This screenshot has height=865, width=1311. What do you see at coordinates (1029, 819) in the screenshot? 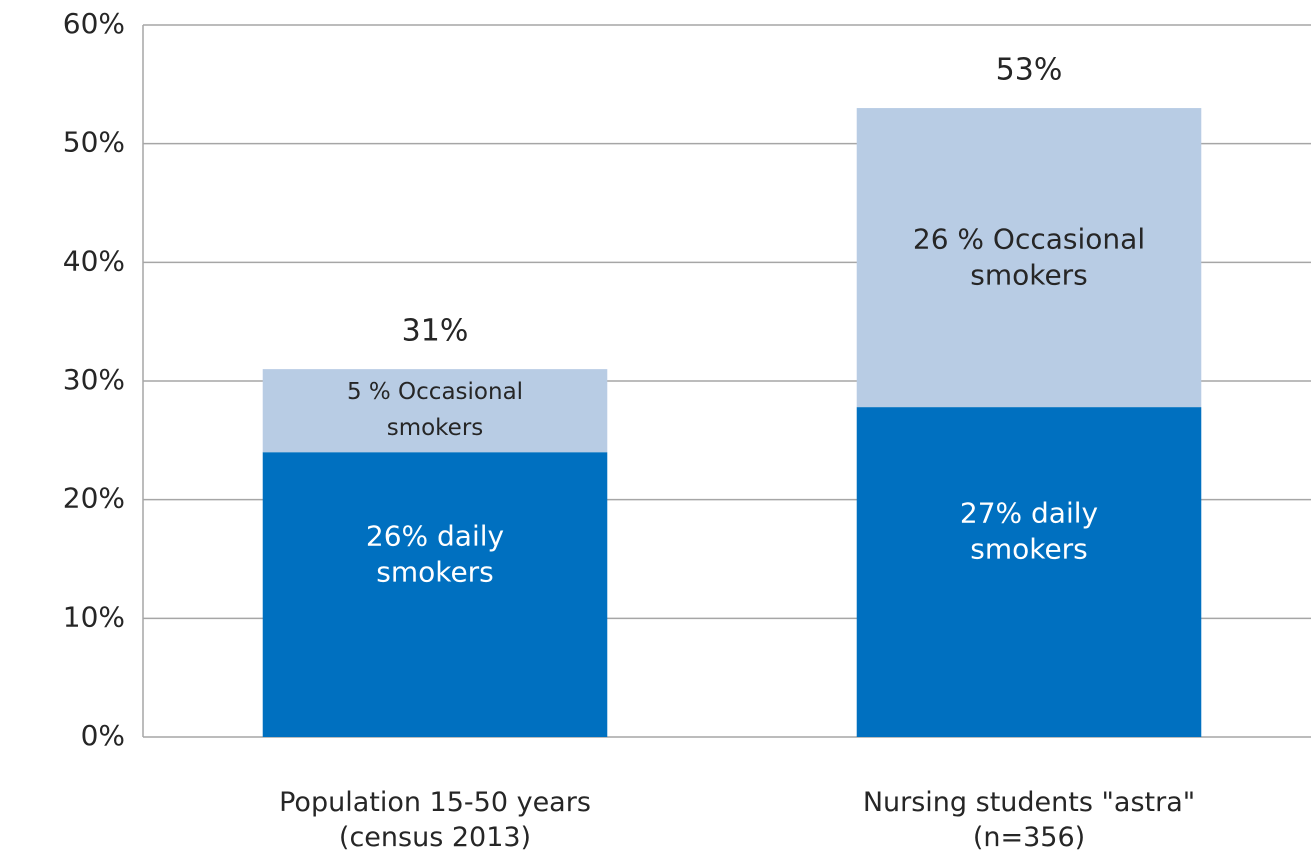
I see `x-tick-label: Nursing students "astra" (n=356)` at bounding box center [1029, 819].